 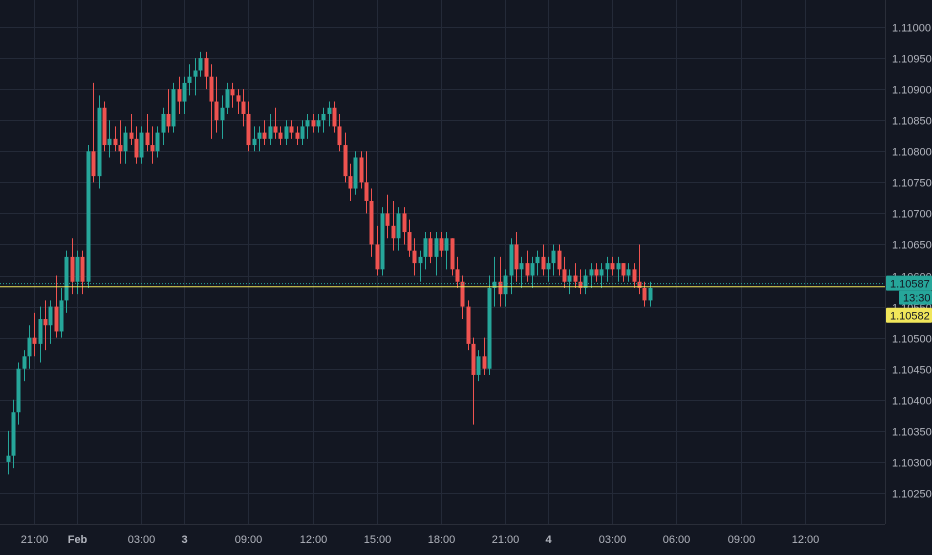 What do you see at coordinates (912, 215) in the screenshot?
I see `price-tick-label: 1.10700` at bounding box center [912, 215].